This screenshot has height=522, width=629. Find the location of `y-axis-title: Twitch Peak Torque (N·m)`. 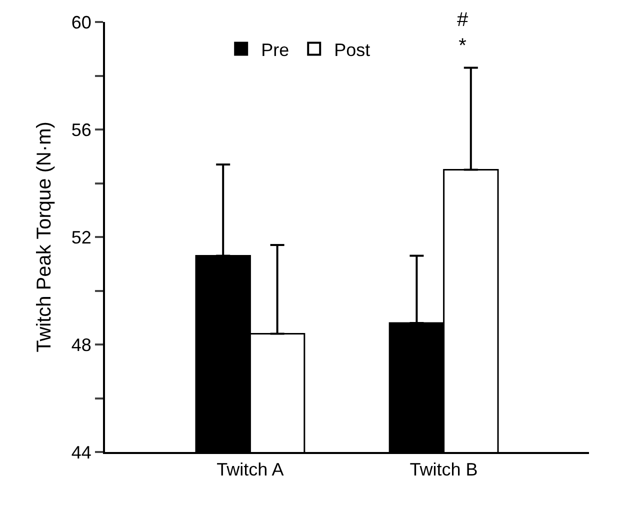

y-axis-title: Twitch Peak Torque (N·m) is located at coordinates (44, 237).